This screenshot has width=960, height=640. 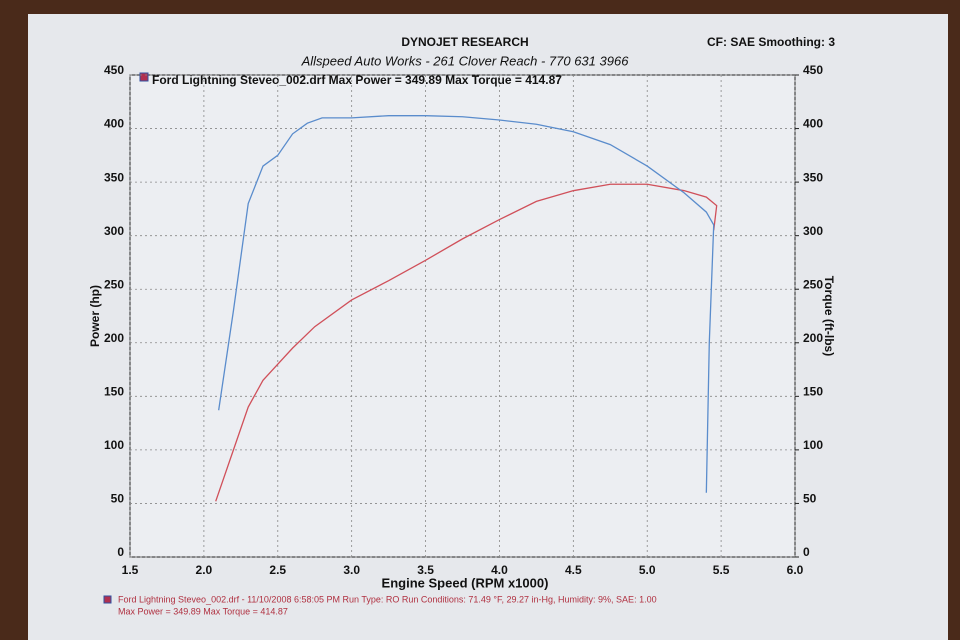 What do you see at coordinates (465, 582) in the screenshot?
I see `x-axis-label: Engine Speed (RPM x1000)` at bounding box center [465, 582].